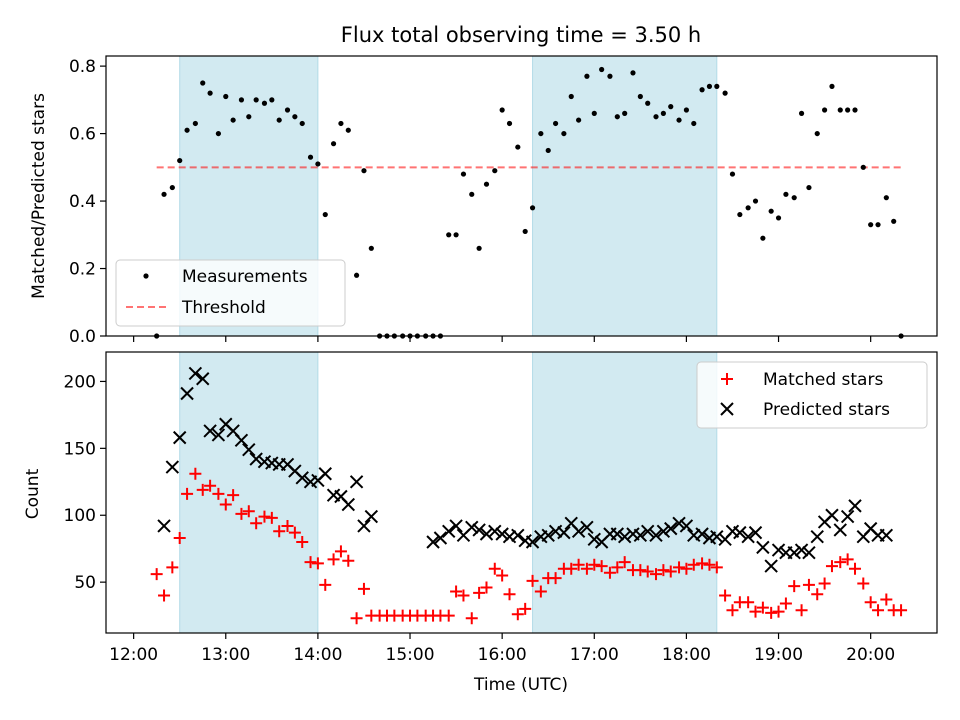  I want to click on top-y-axis: 0.0 0.2 0.4 0.6 0.8, so click(87, 202).